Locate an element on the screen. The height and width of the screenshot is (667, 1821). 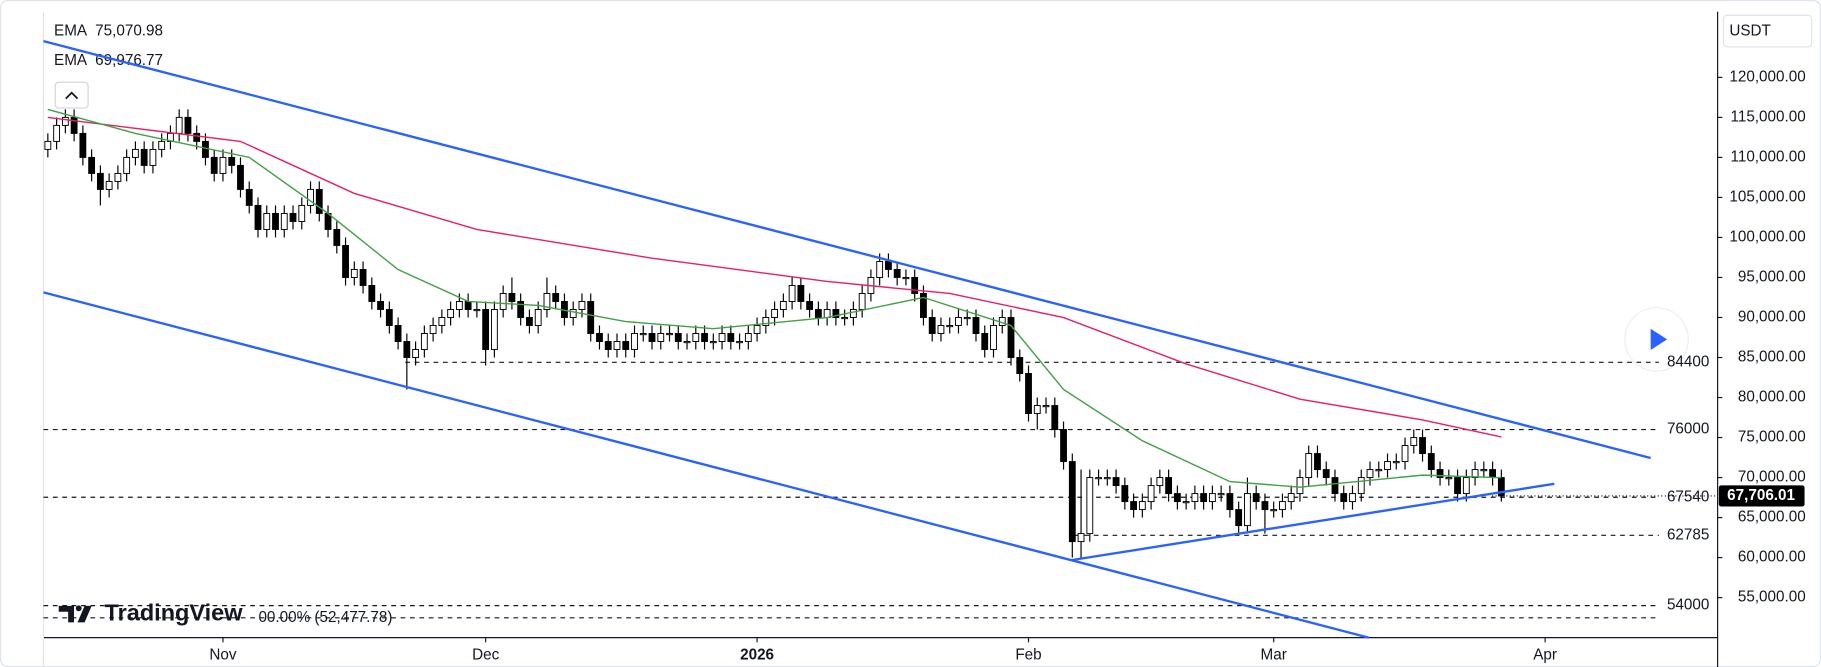
y-tick-label: 100,000.00 is located at coordinates (1767, 236).